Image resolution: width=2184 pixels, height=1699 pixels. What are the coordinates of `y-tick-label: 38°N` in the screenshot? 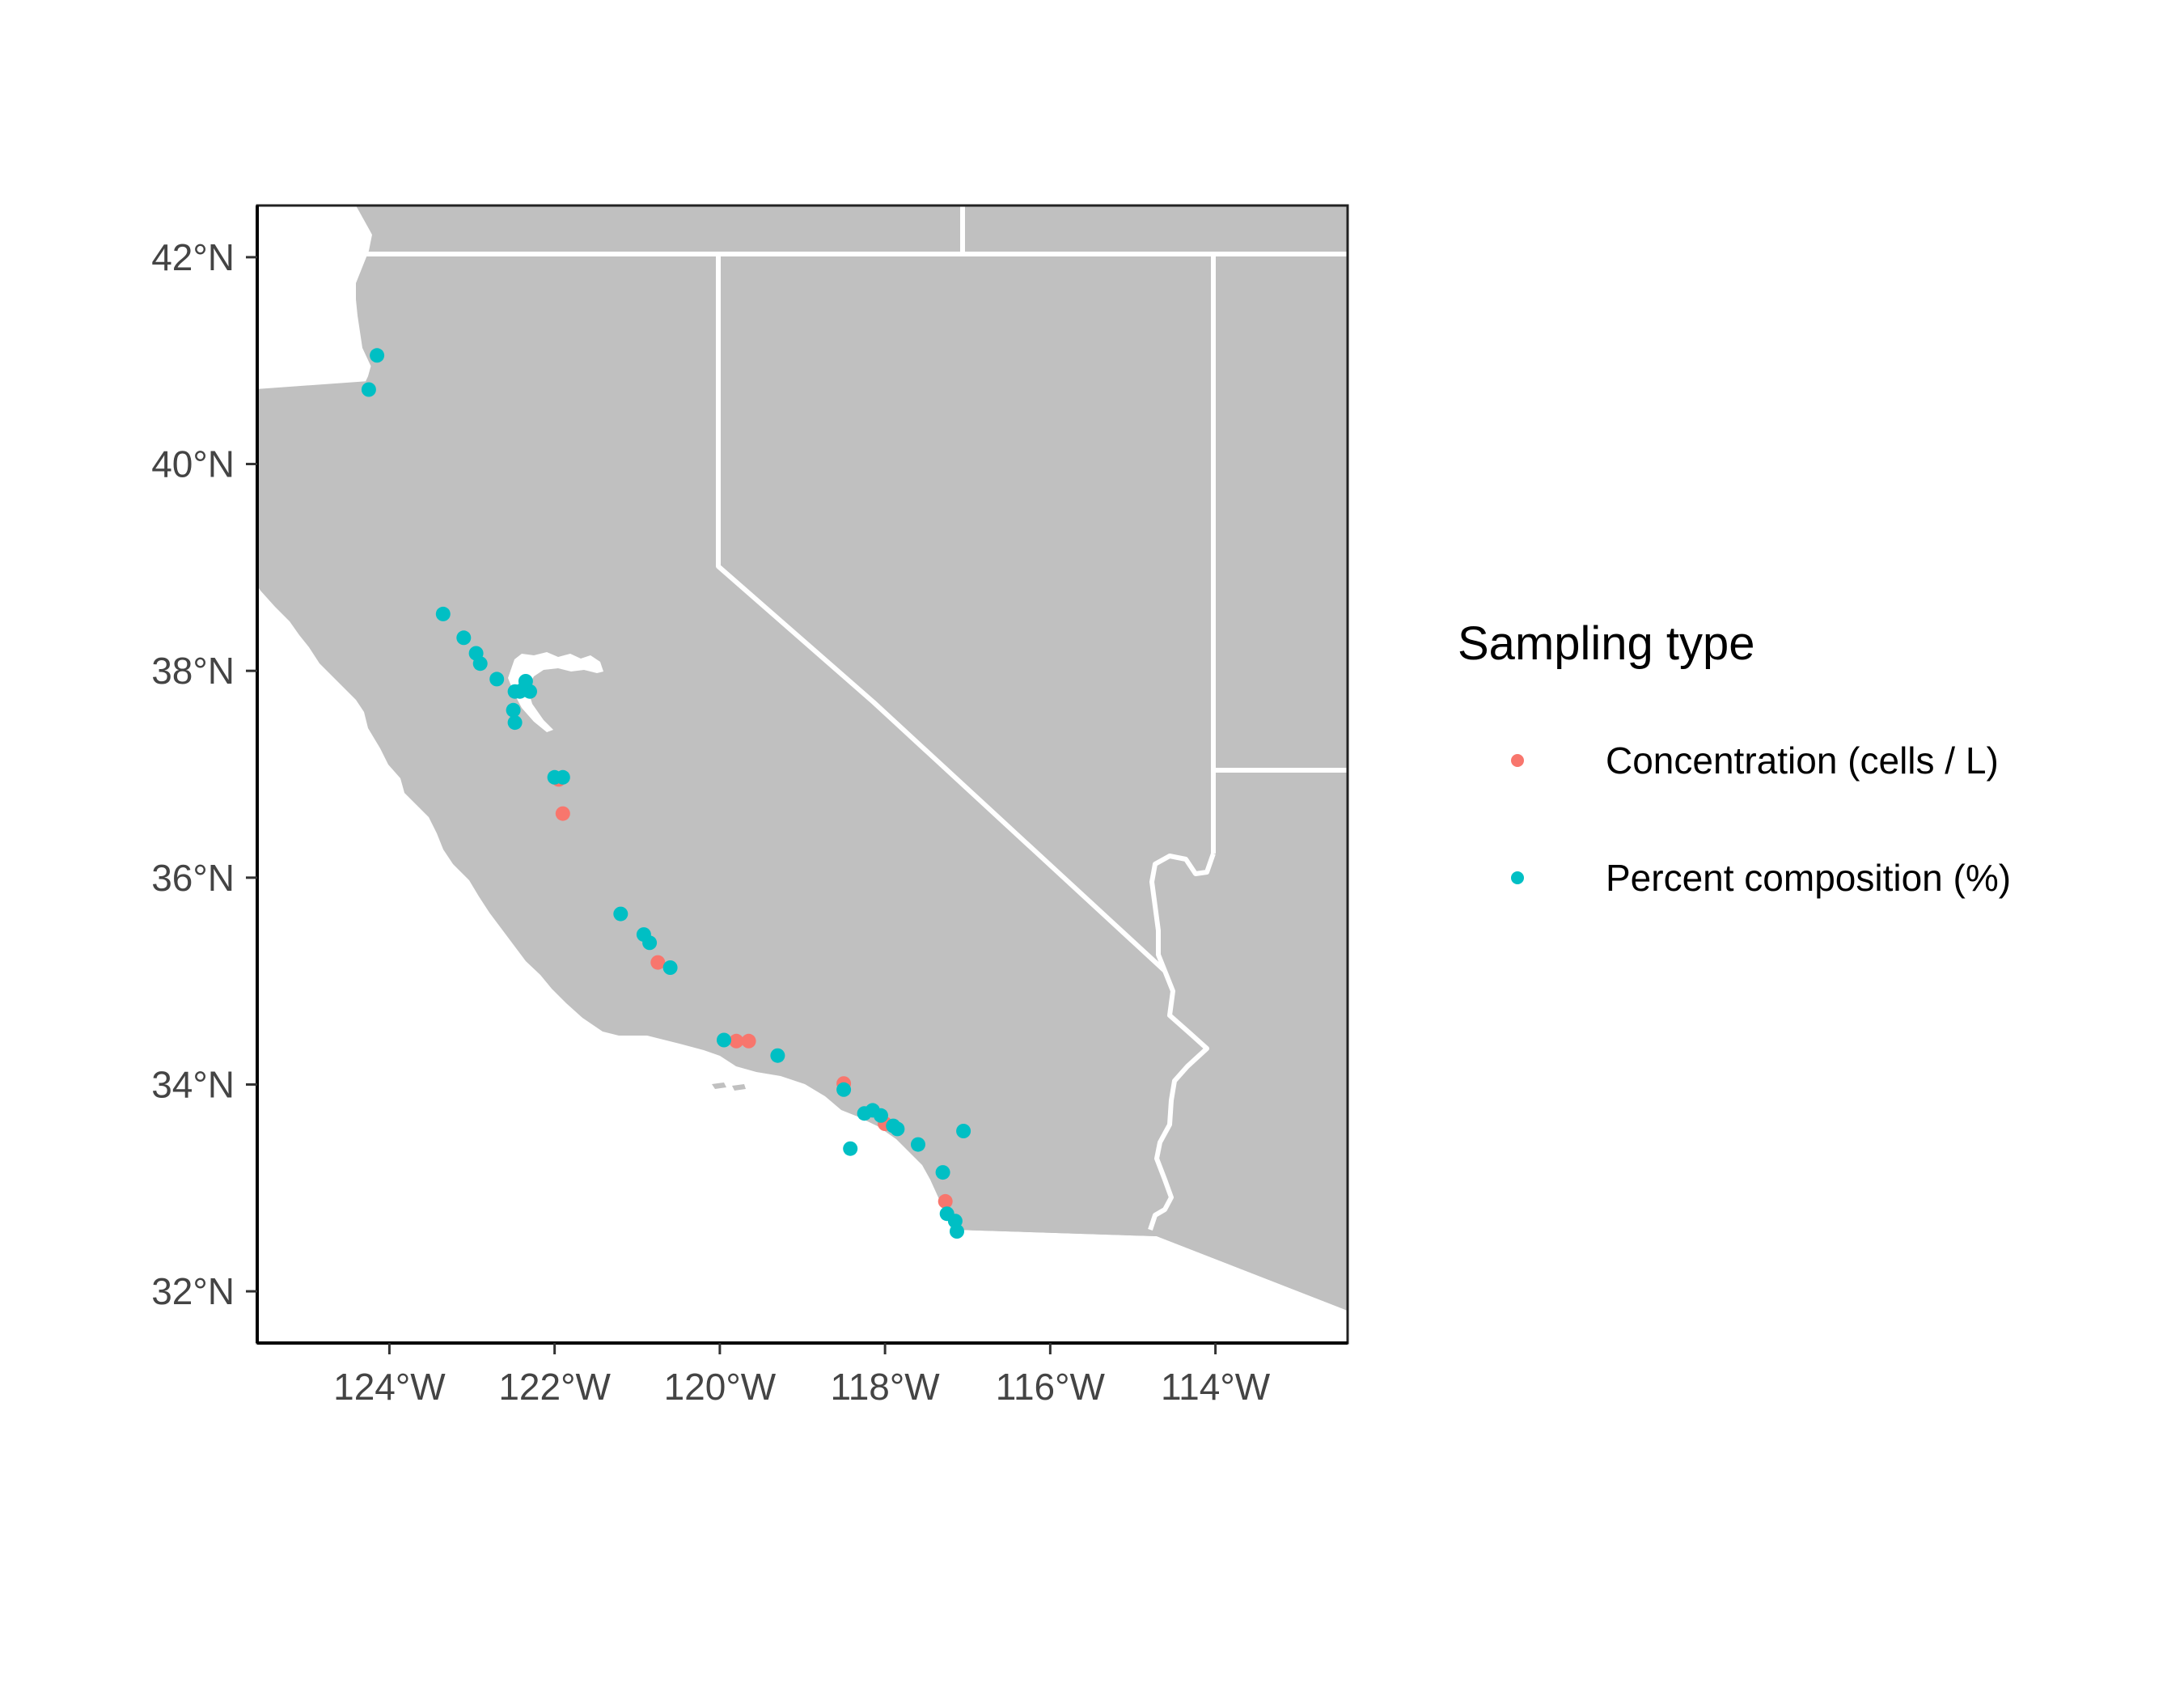 It's located at (193, 671).